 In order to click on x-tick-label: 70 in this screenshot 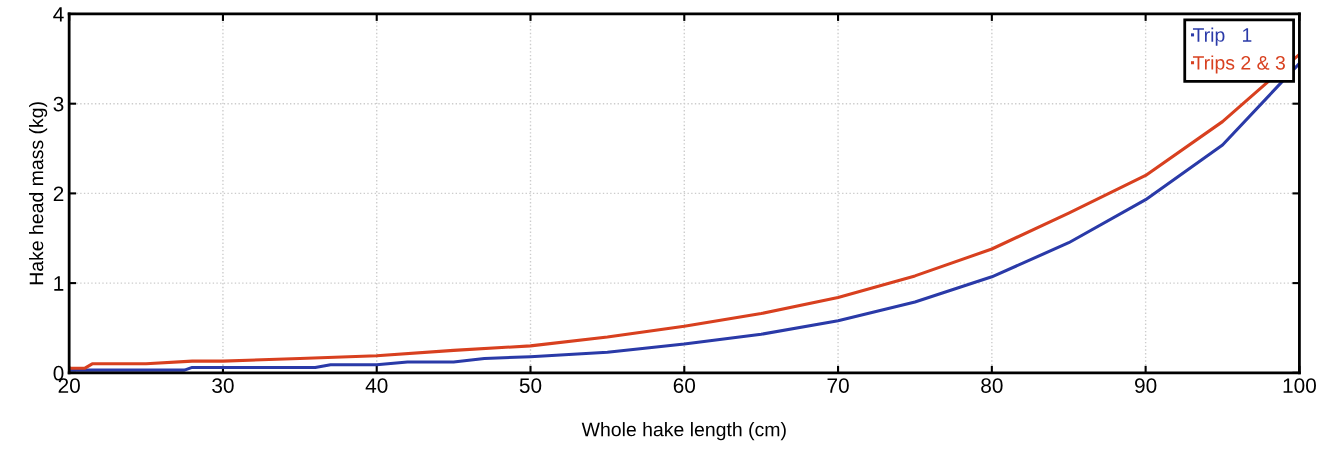, I will do `click(838, 385)`.